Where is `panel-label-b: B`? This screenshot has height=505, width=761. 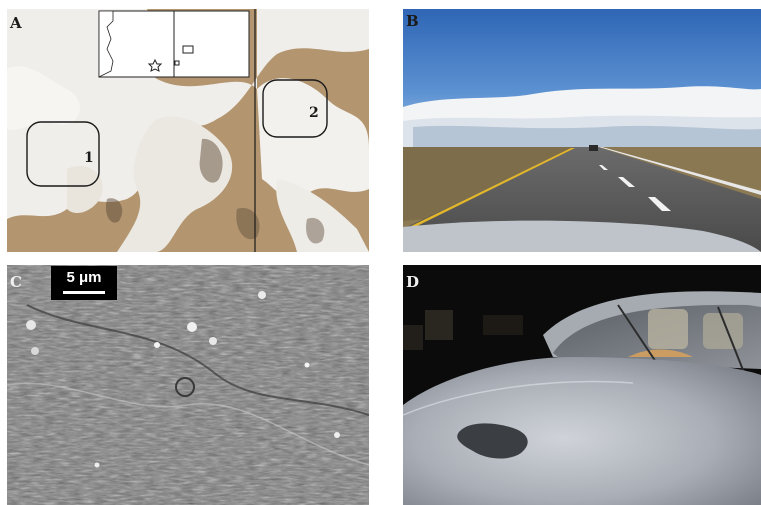
panel-label-b: B is located at coordinates (412, 21).